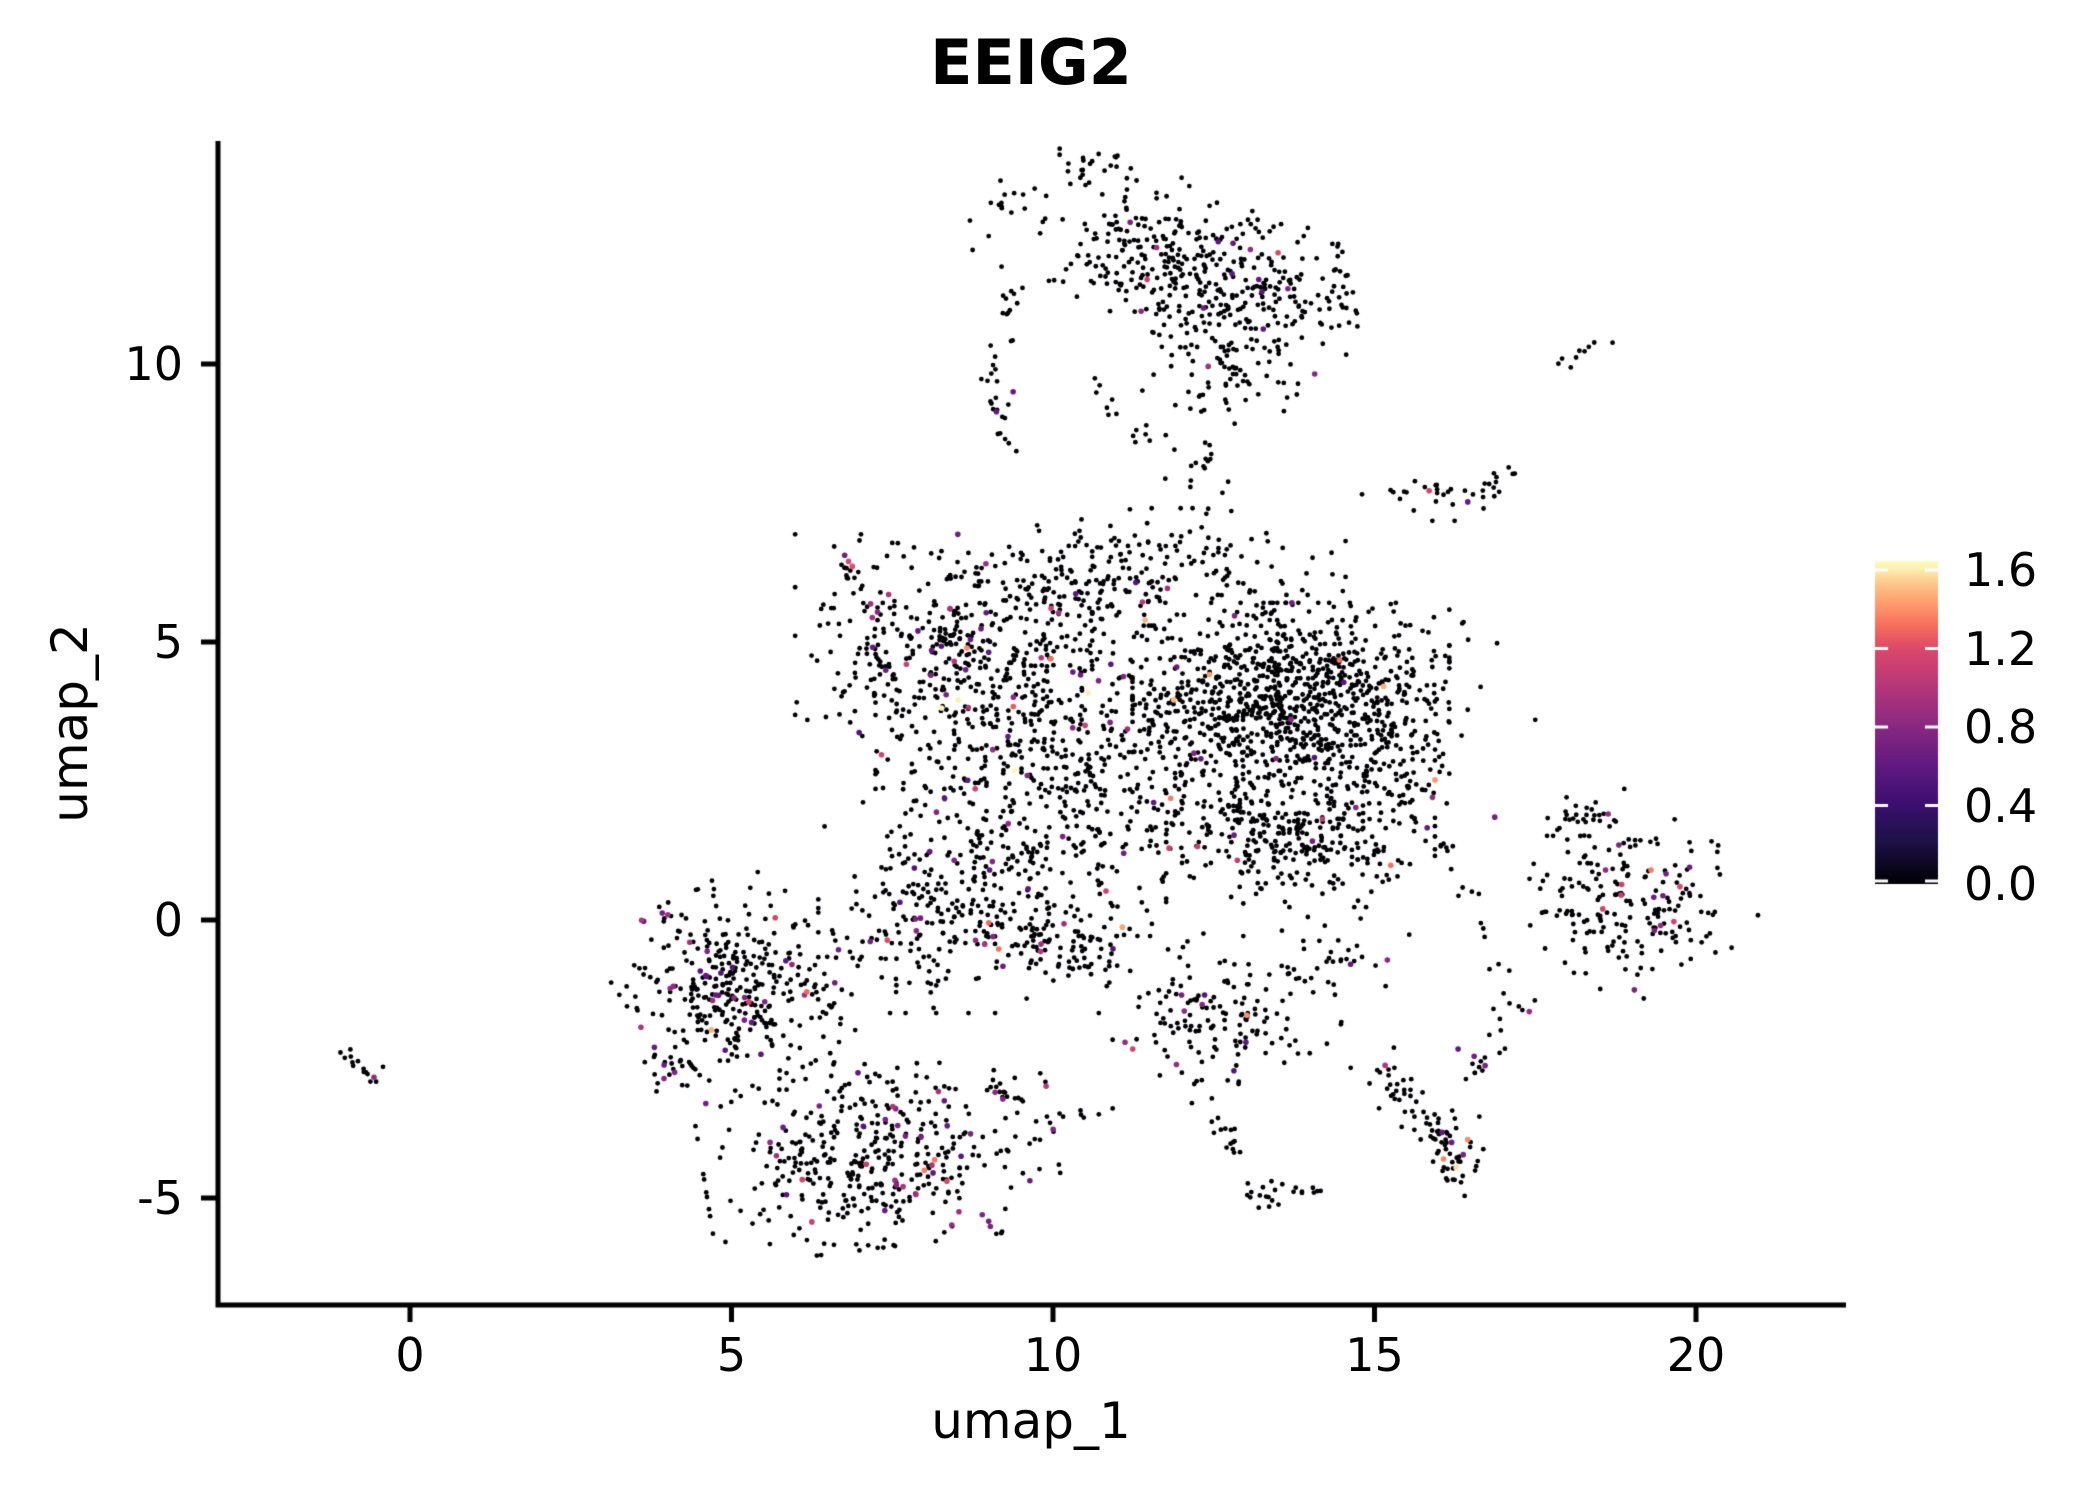 The image size is (2100, 1500). I want to click on y-tick-label: 10, so click(153, 364).